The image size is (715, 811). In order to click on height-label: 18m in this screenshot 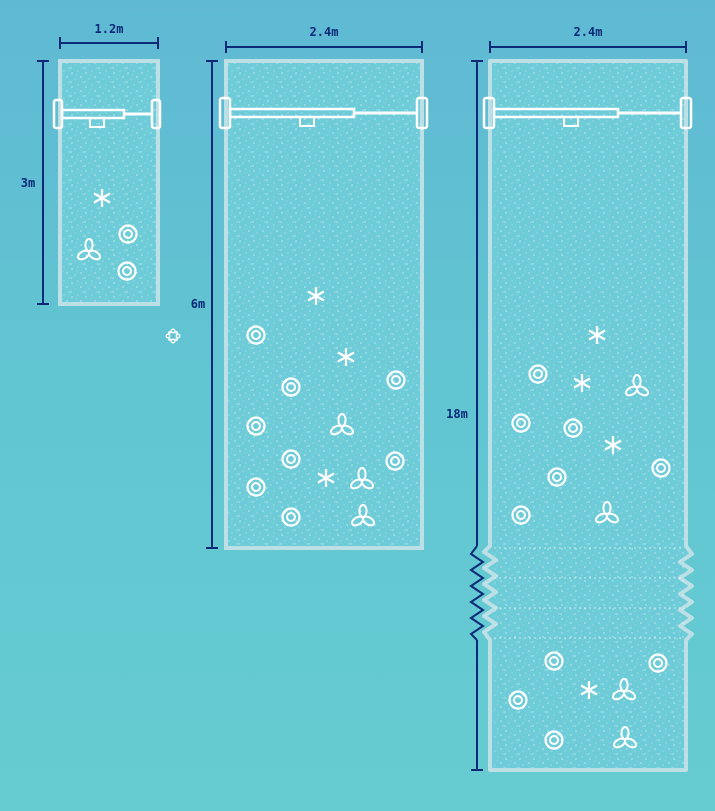, I will do `click(457, 414)`.